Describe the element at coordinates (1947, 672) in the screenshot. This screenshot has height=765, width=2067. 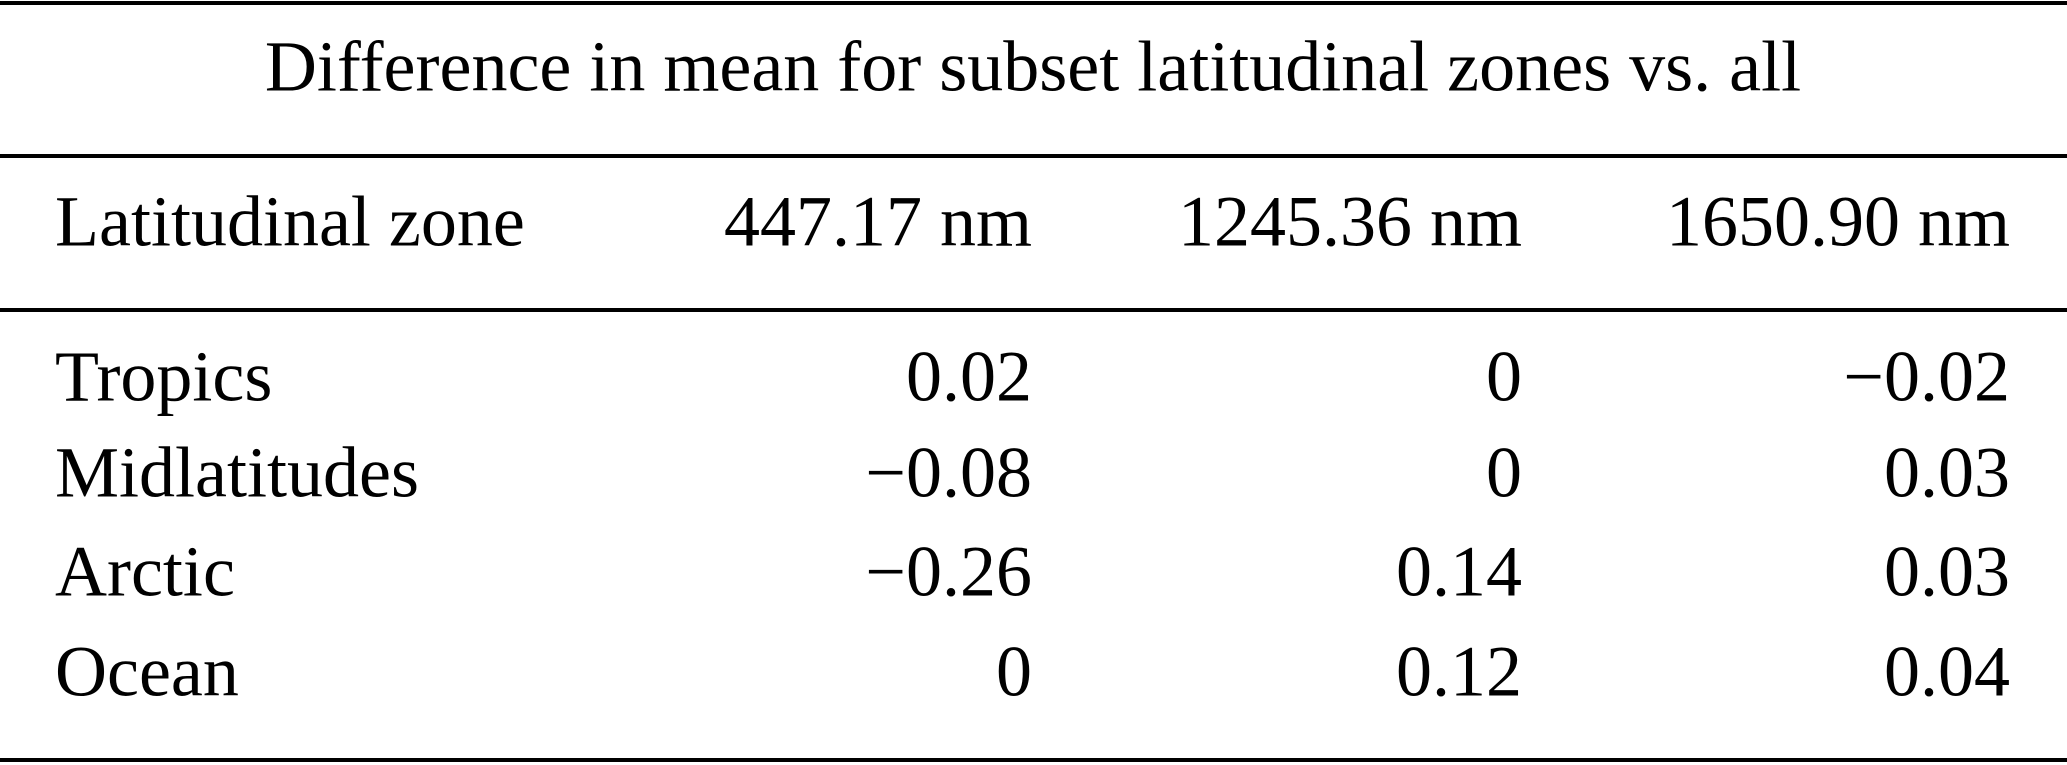
I see `cell: 0.04` at that location.